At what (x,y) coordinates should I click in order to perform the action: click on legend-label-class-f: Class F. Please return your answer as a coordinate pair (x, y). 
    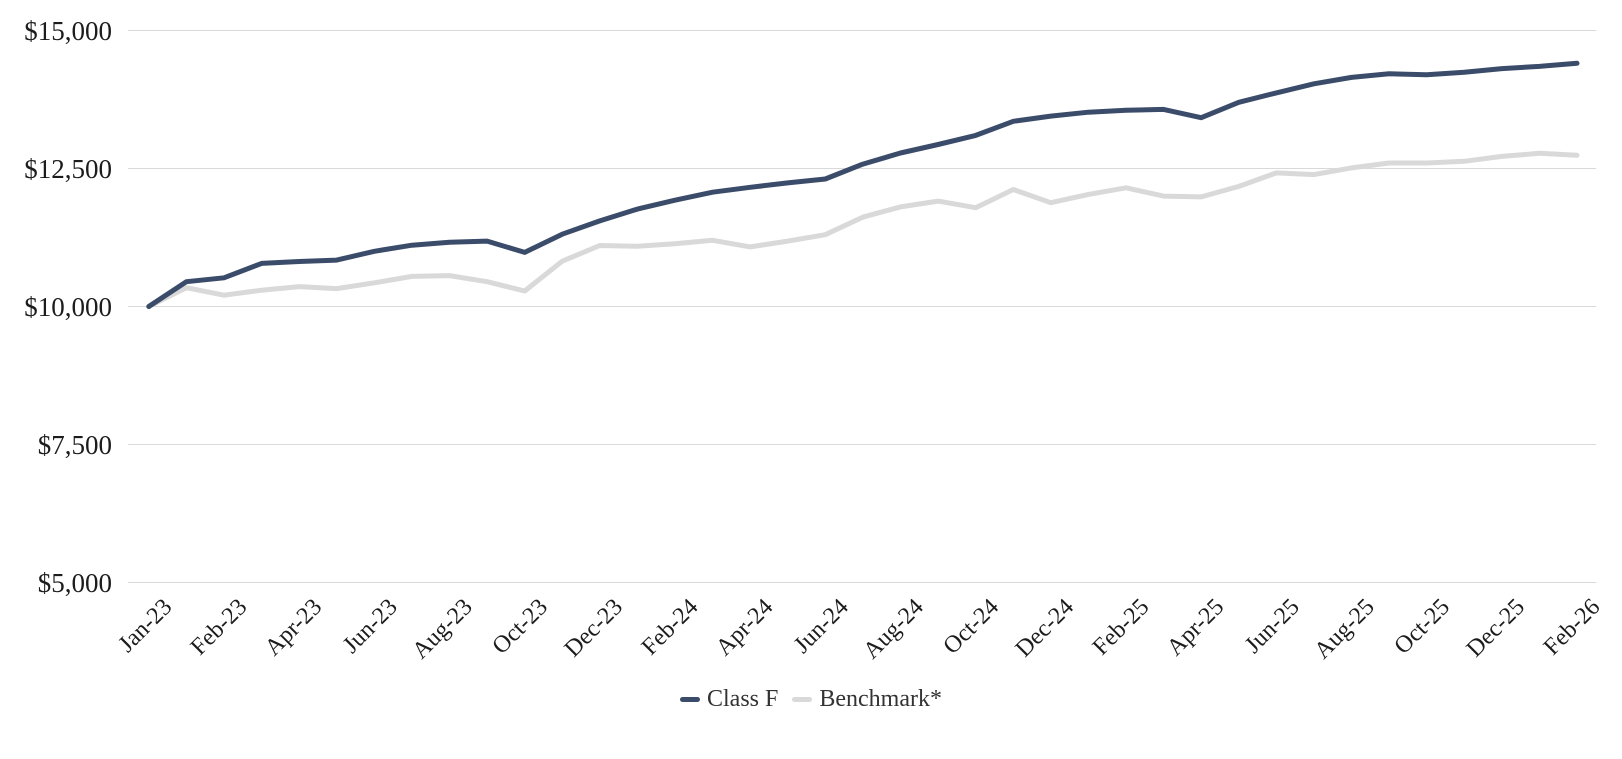
    Looking at the image, I should click on (743, 699).